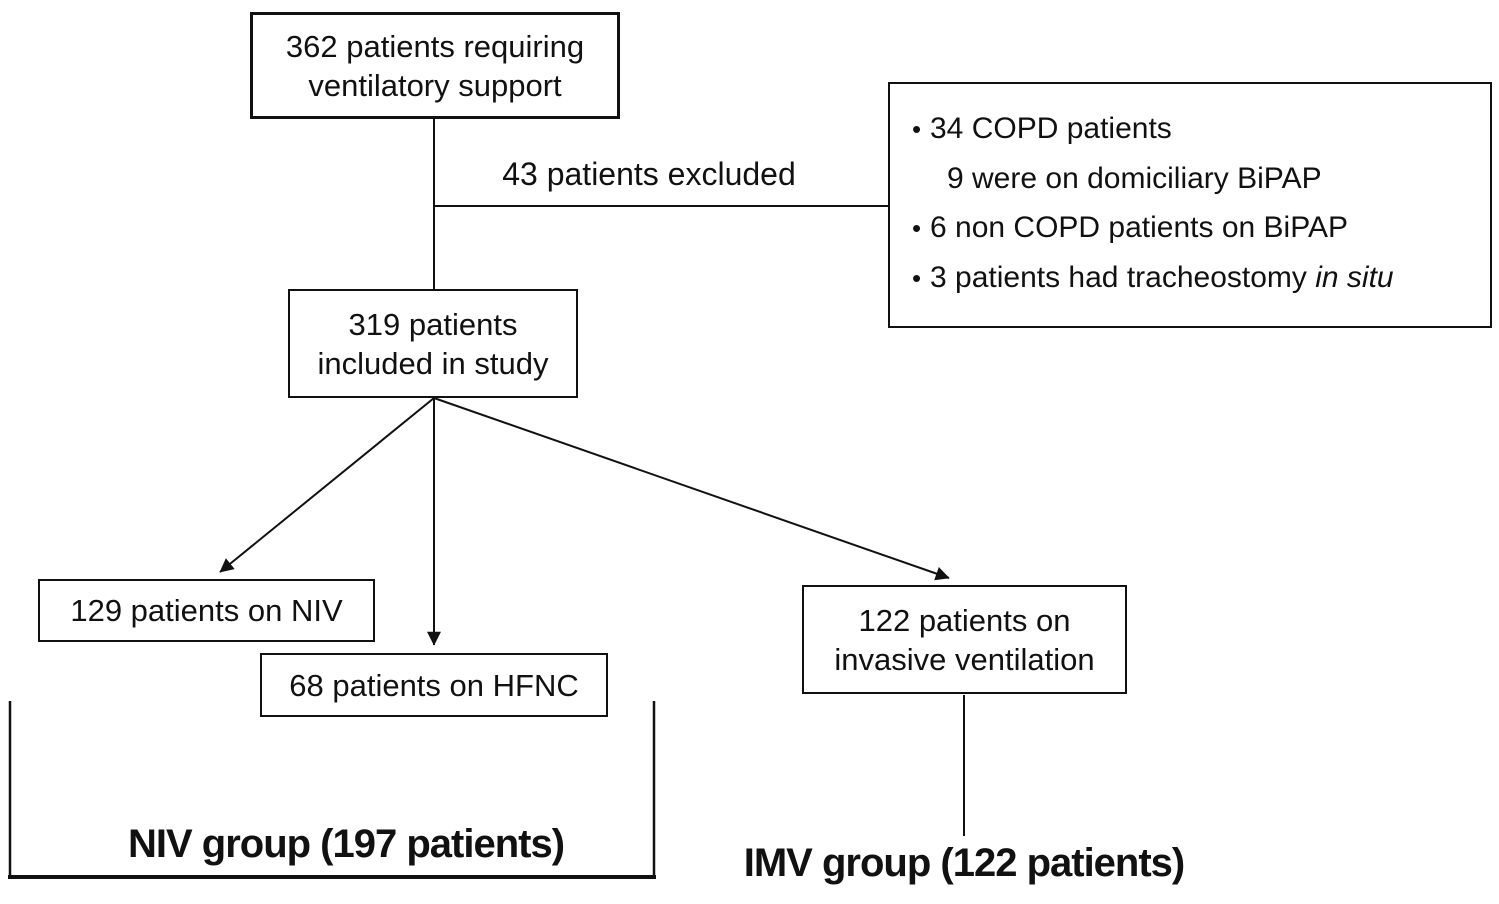 This screenshot has width=1499, height=904. What do you see at coordinates (433, 363) in the screenshot?
I see `box-included-line2: included in study` at bounding box center [433, 363].